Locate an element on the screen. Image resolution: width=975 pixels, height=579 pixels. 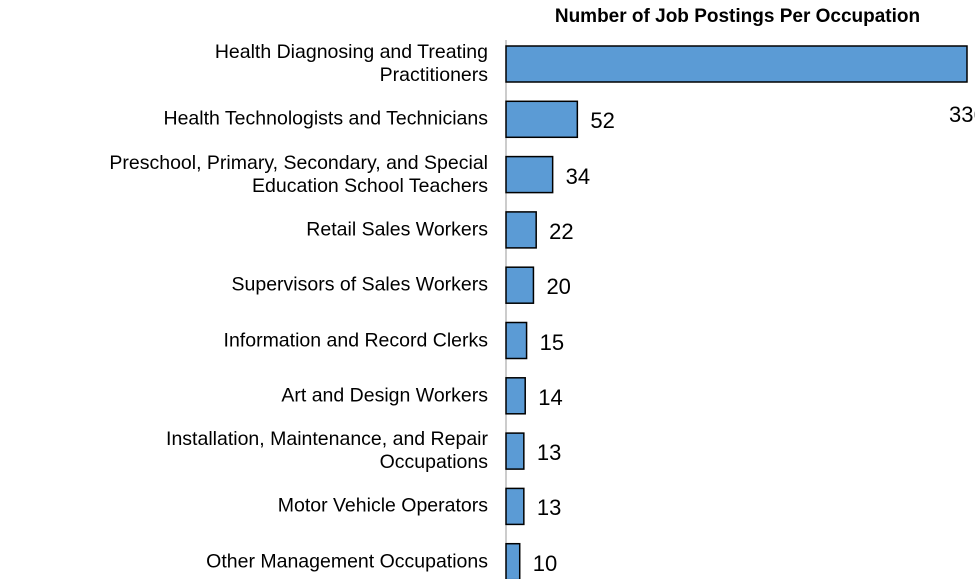
category-label: Motor Vehicle Operators is located at coordinates (382, 505).